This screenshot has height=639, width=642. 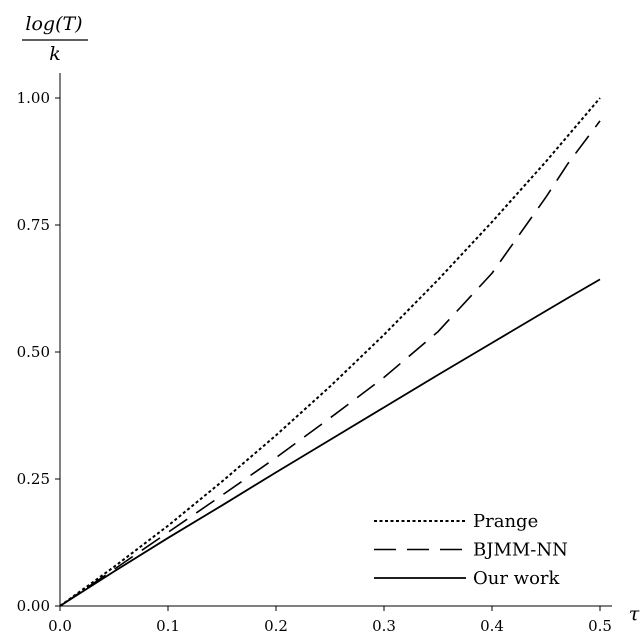 I want to click on legend: Prange BJMM-NN Our work, so click(x=471, y=550).